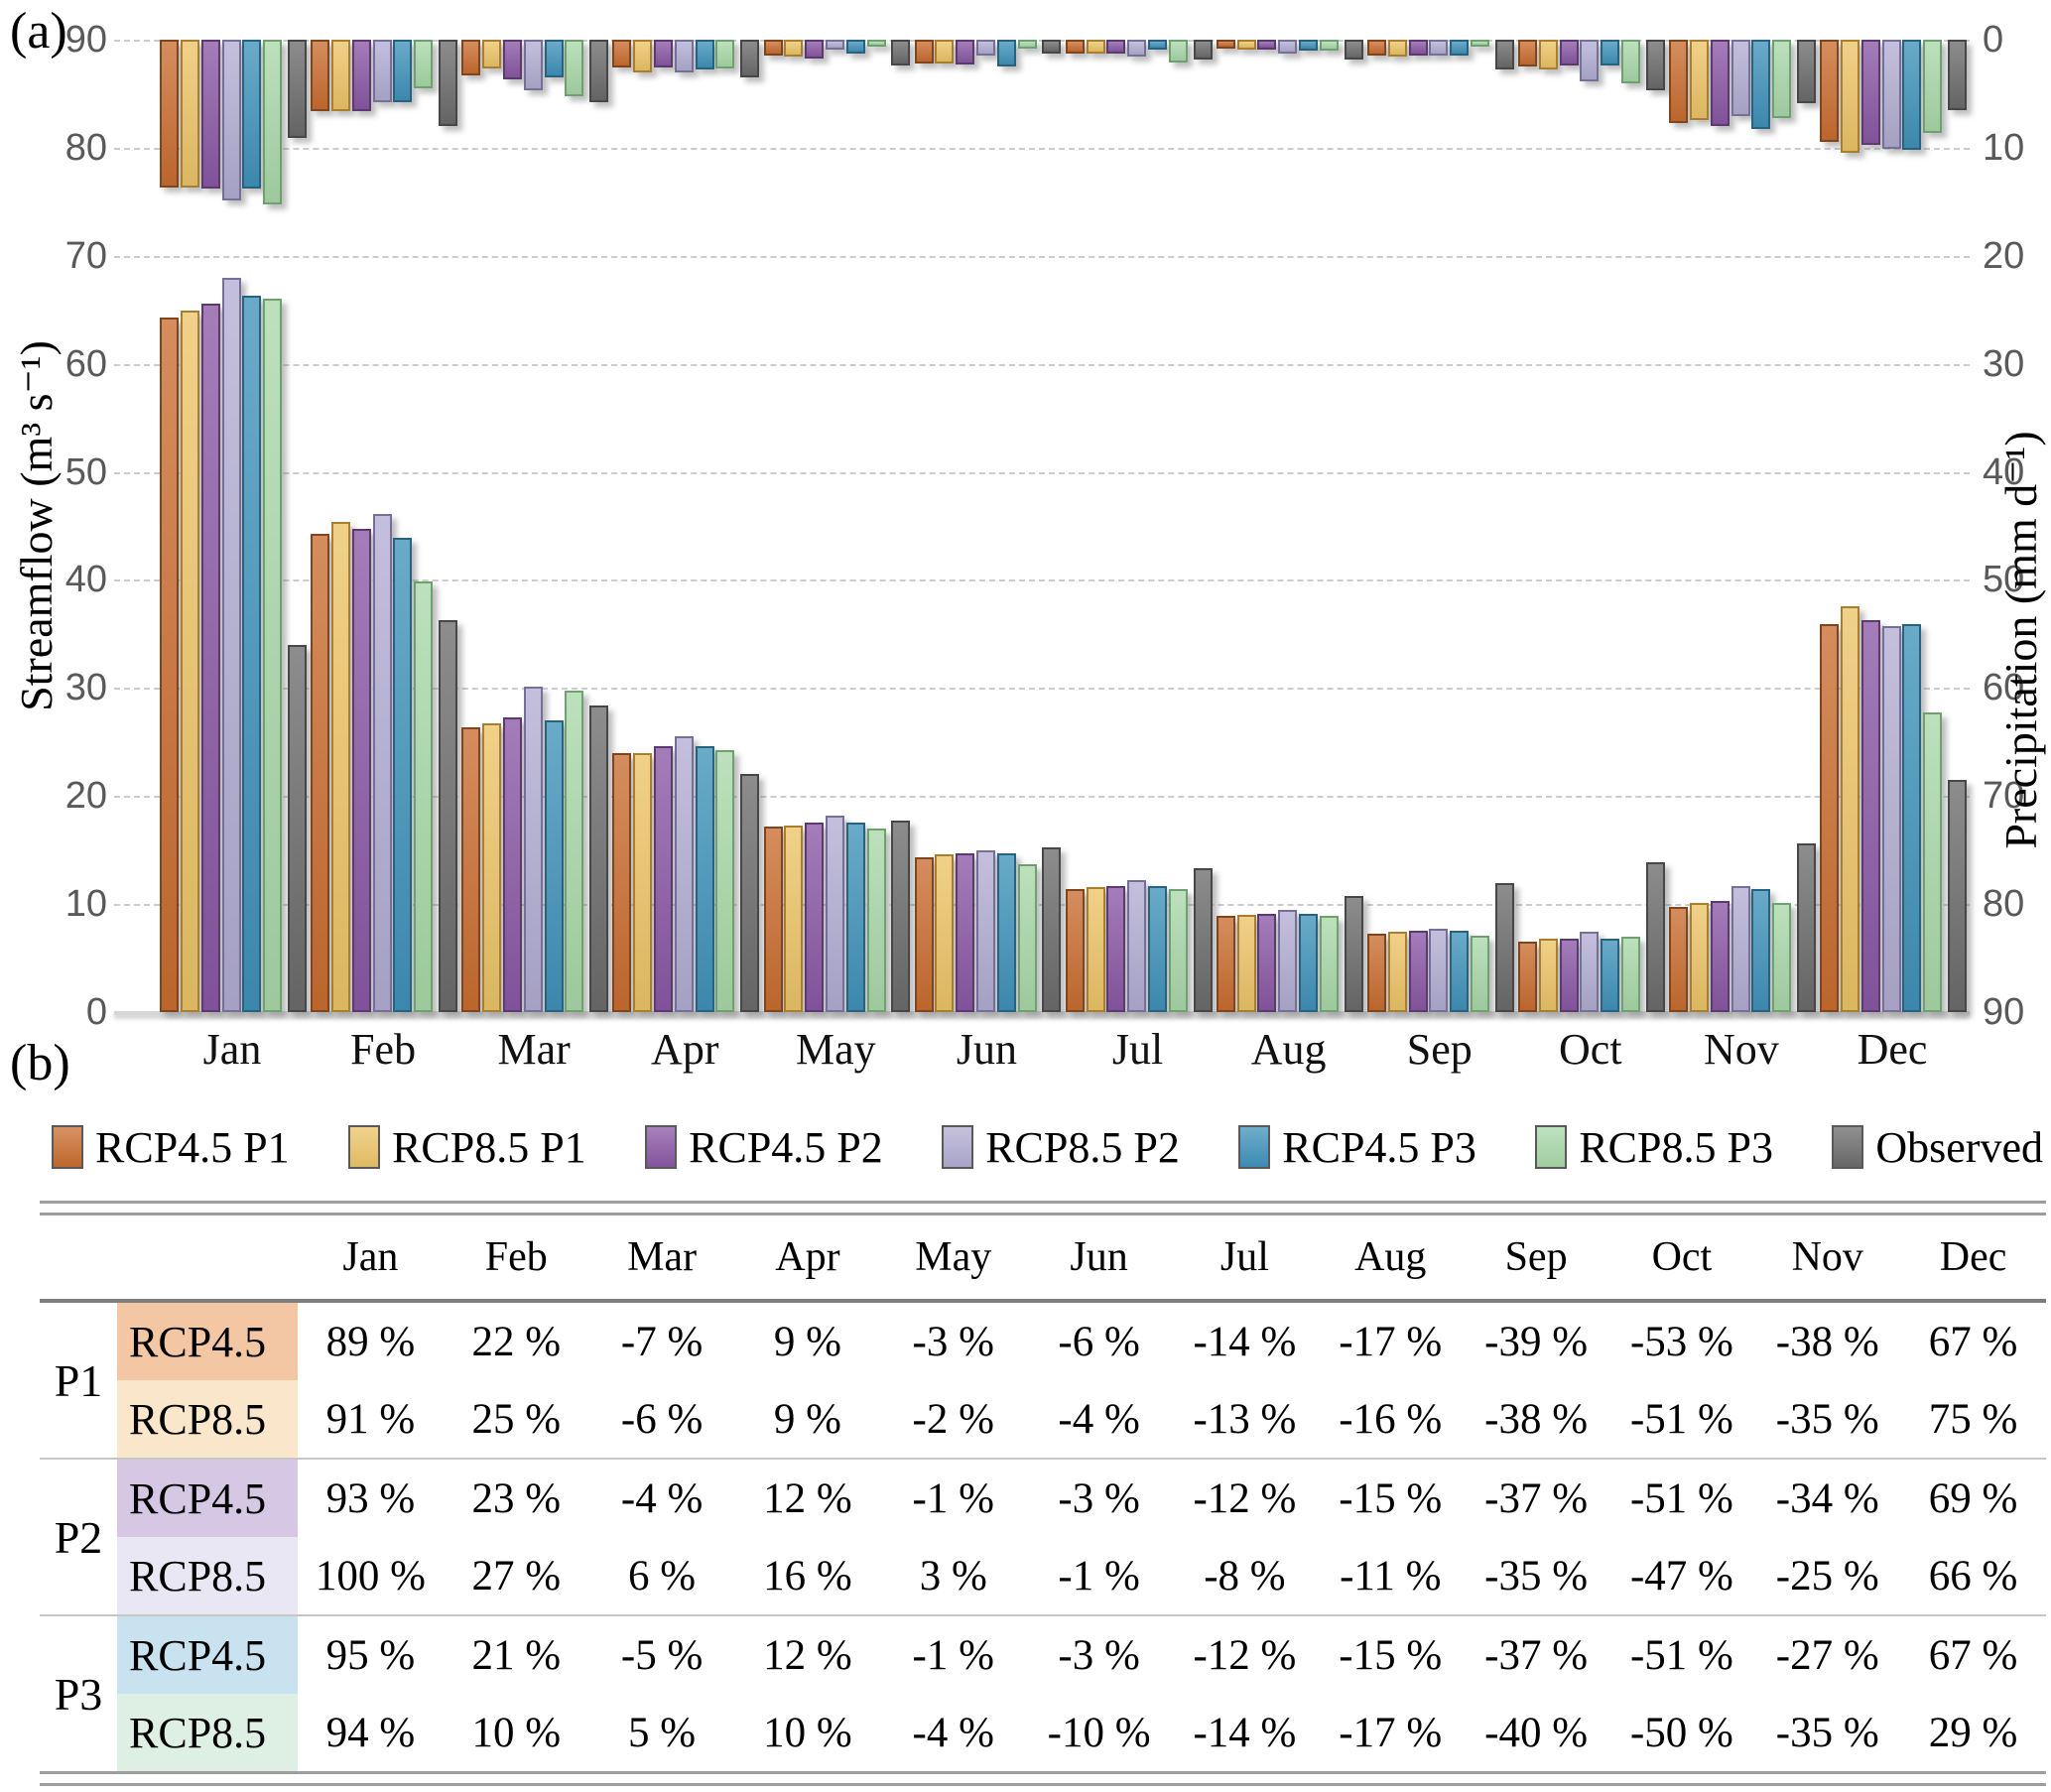 The width and height of the screenshot is (2051, 1792). What do you see at coordinates (1973, 1655) in the screenshot?
I see `table-value-cell: 67 %` at bounding box center [1973, 1655].